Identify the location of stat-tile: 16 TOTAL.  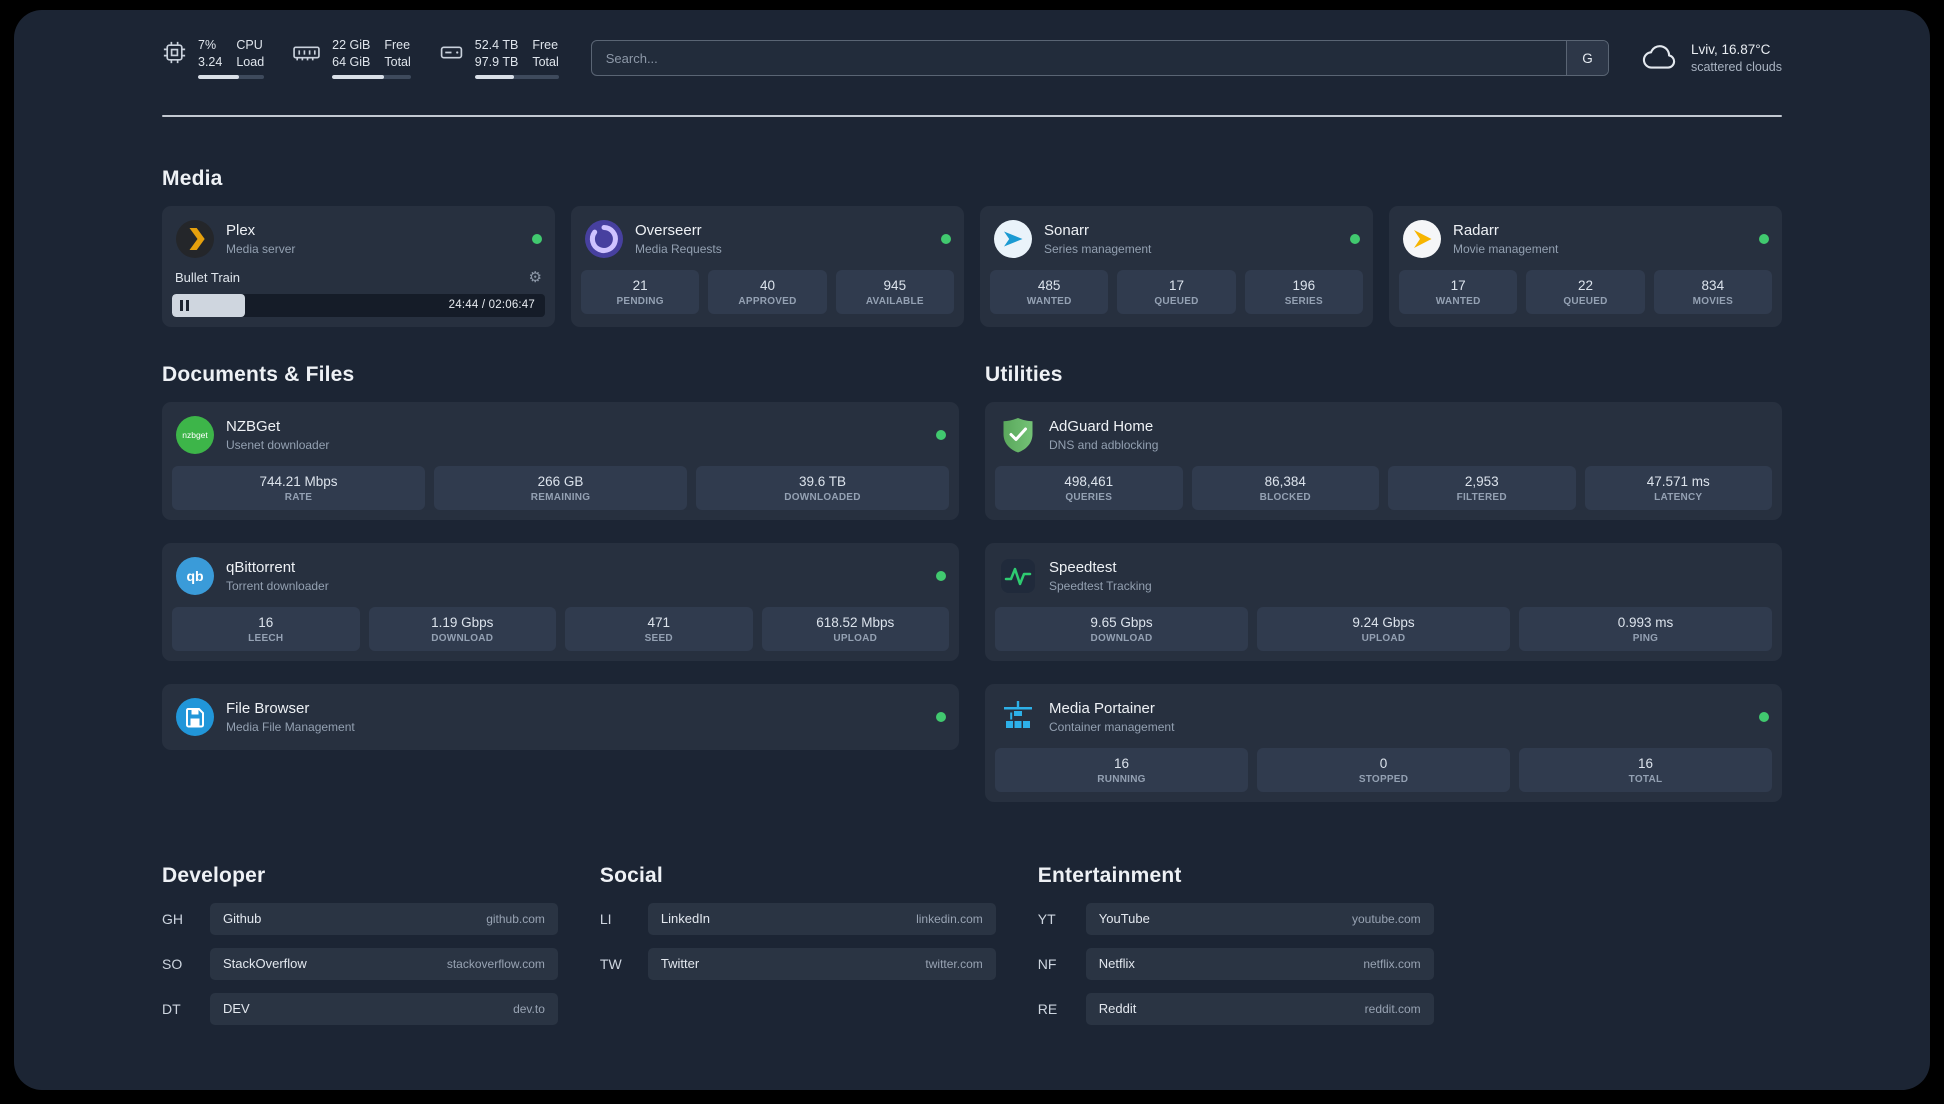
(1645, 769).